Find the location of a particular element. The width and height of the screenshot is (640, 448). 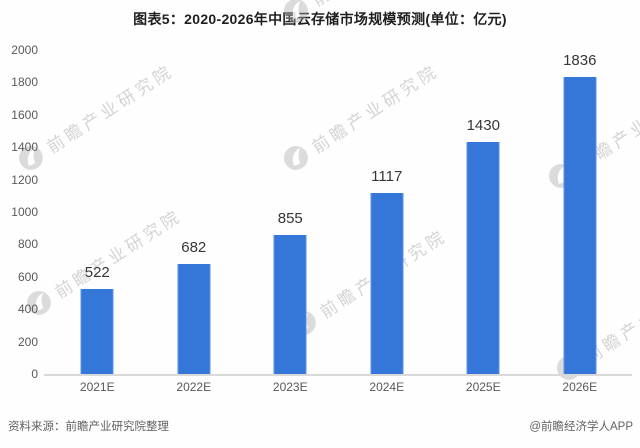

x-tick-label: 2021E is located at coordinates (97, 387).